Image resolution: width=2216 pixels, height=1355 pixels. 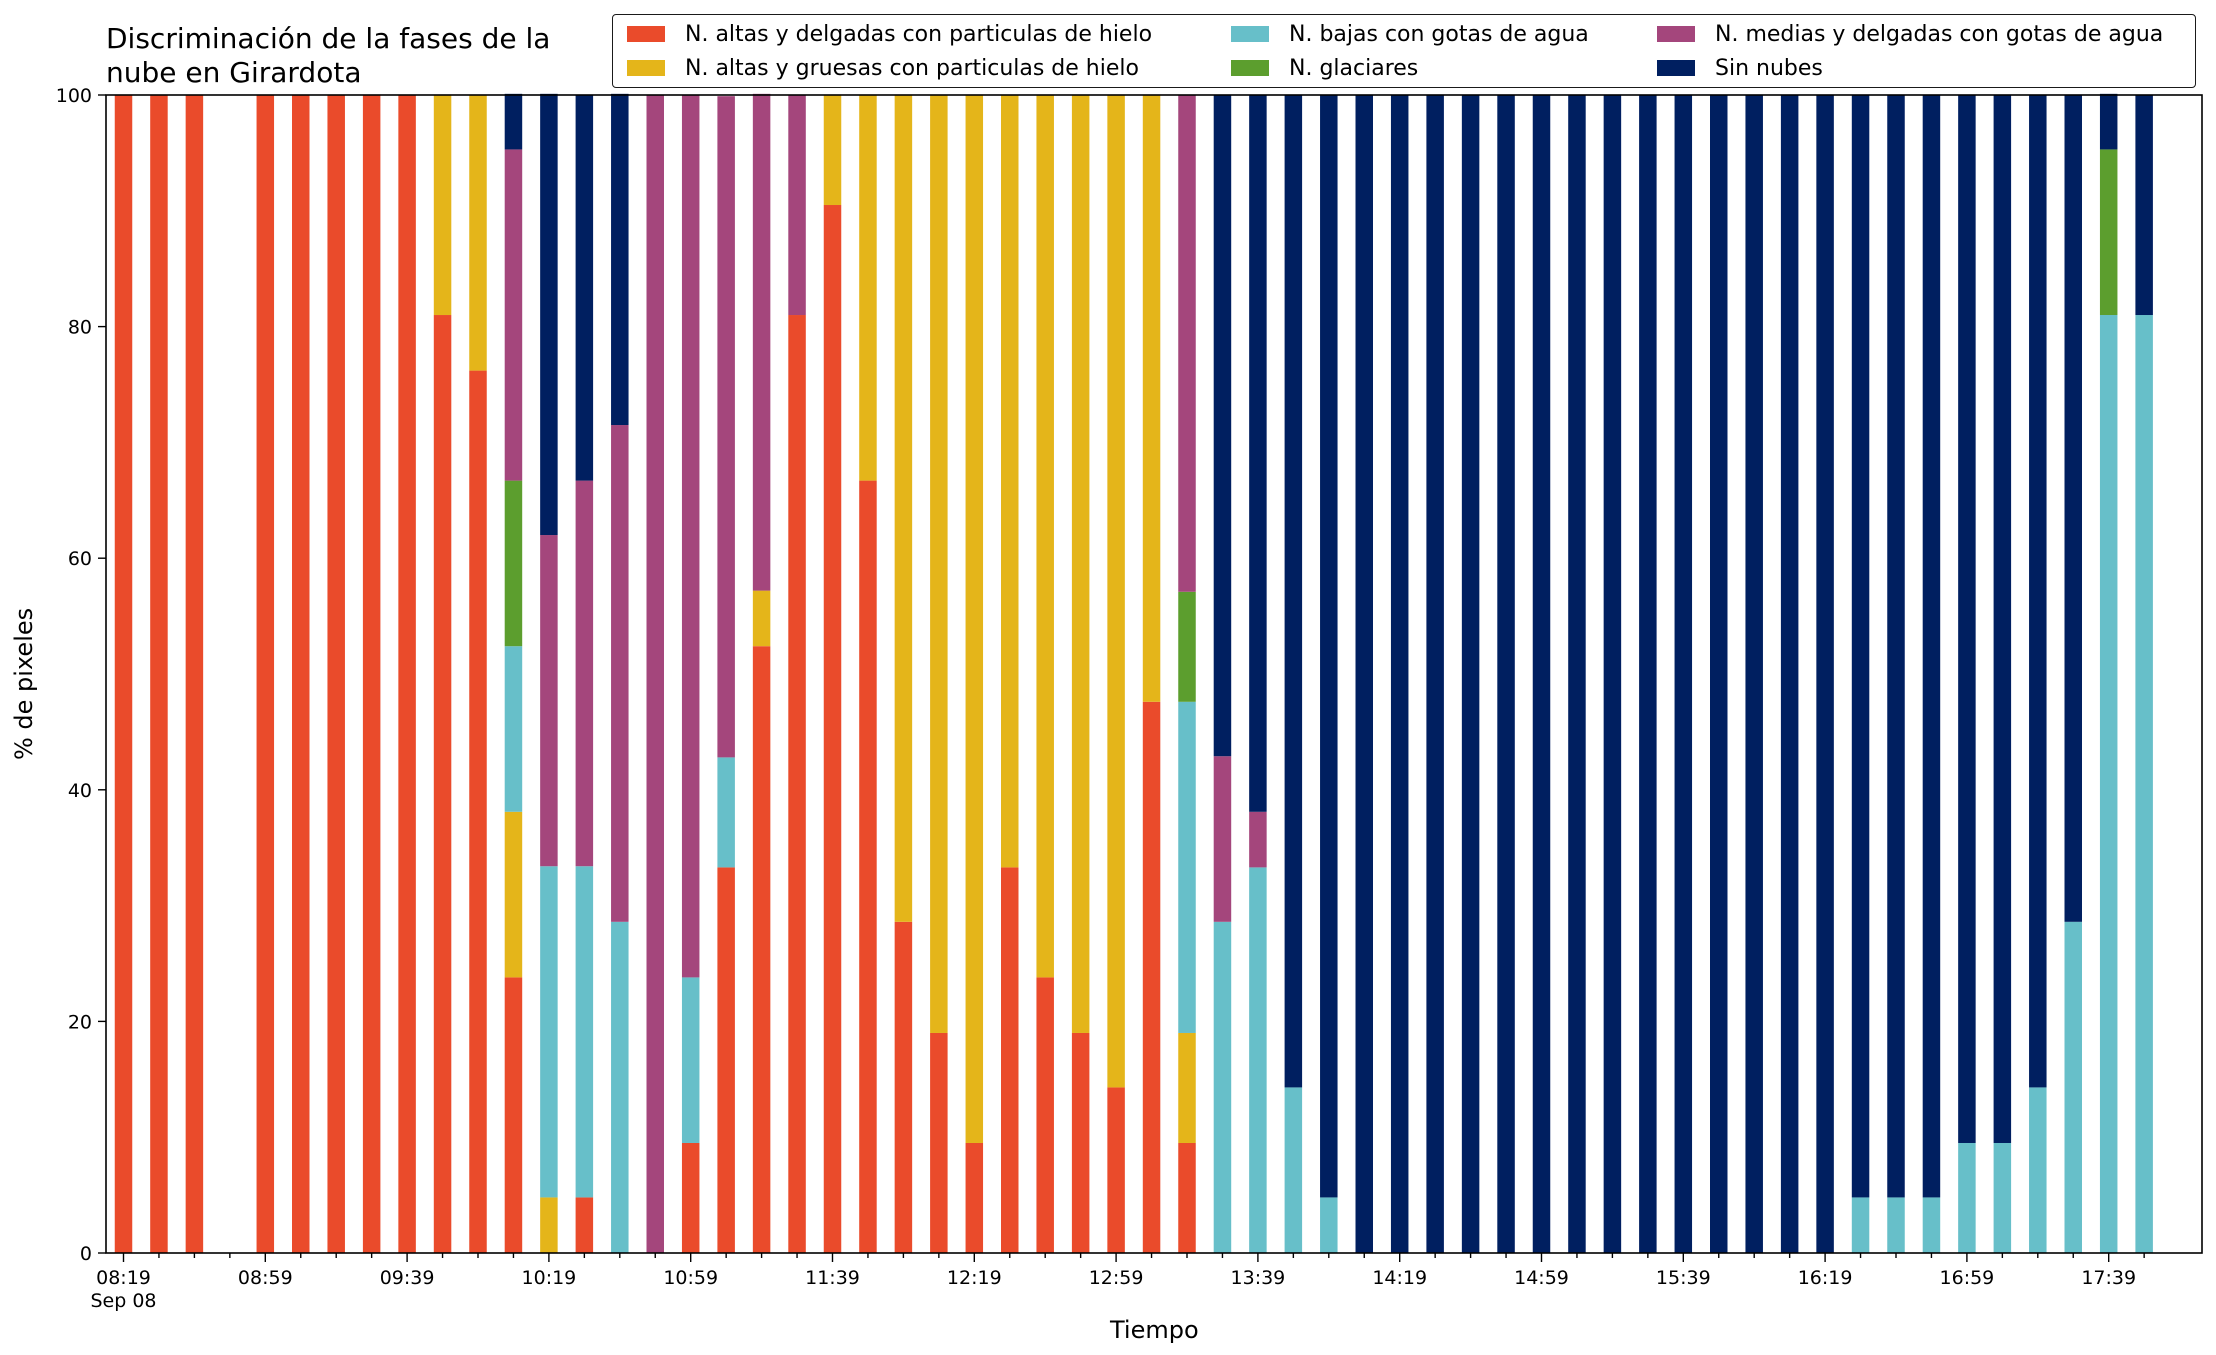 What do you see at coordinates (1769, 68) in the screenshot?
I see `legend-label: Sin nubes` at bounding box center [1769, 68].